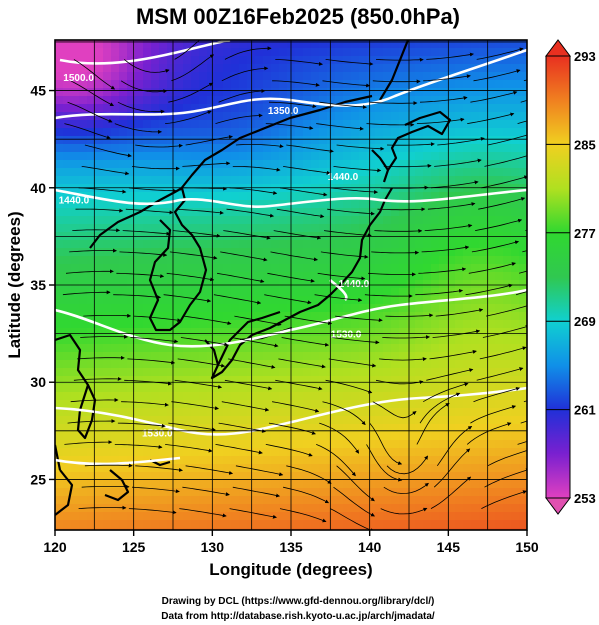 Image resolution: width=599 pixels, height=625 pixels. I want to click on x-tick-label: 120, so click(55, 547).